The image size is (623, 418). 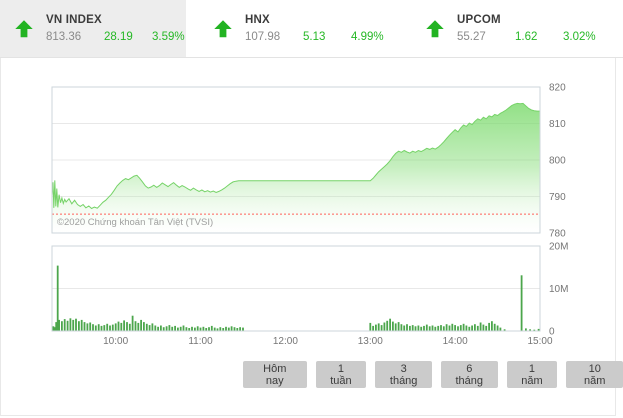 I want to click on index-change: 28.19, so click(x=118, y=37).